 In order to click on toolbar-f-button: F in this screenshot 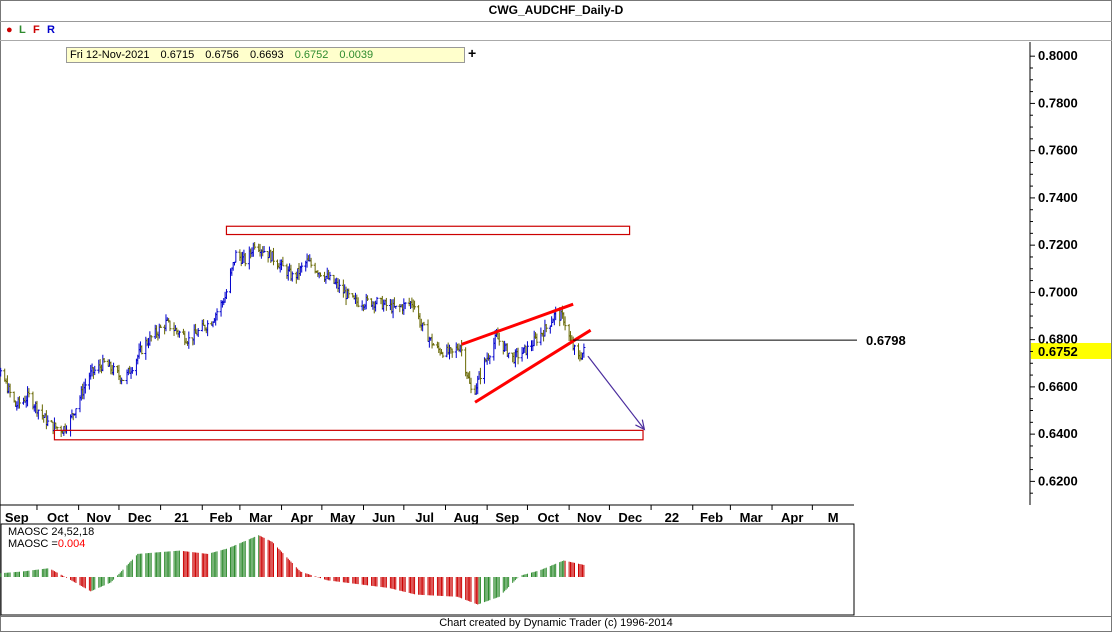, I will do `click(36, 30)`.